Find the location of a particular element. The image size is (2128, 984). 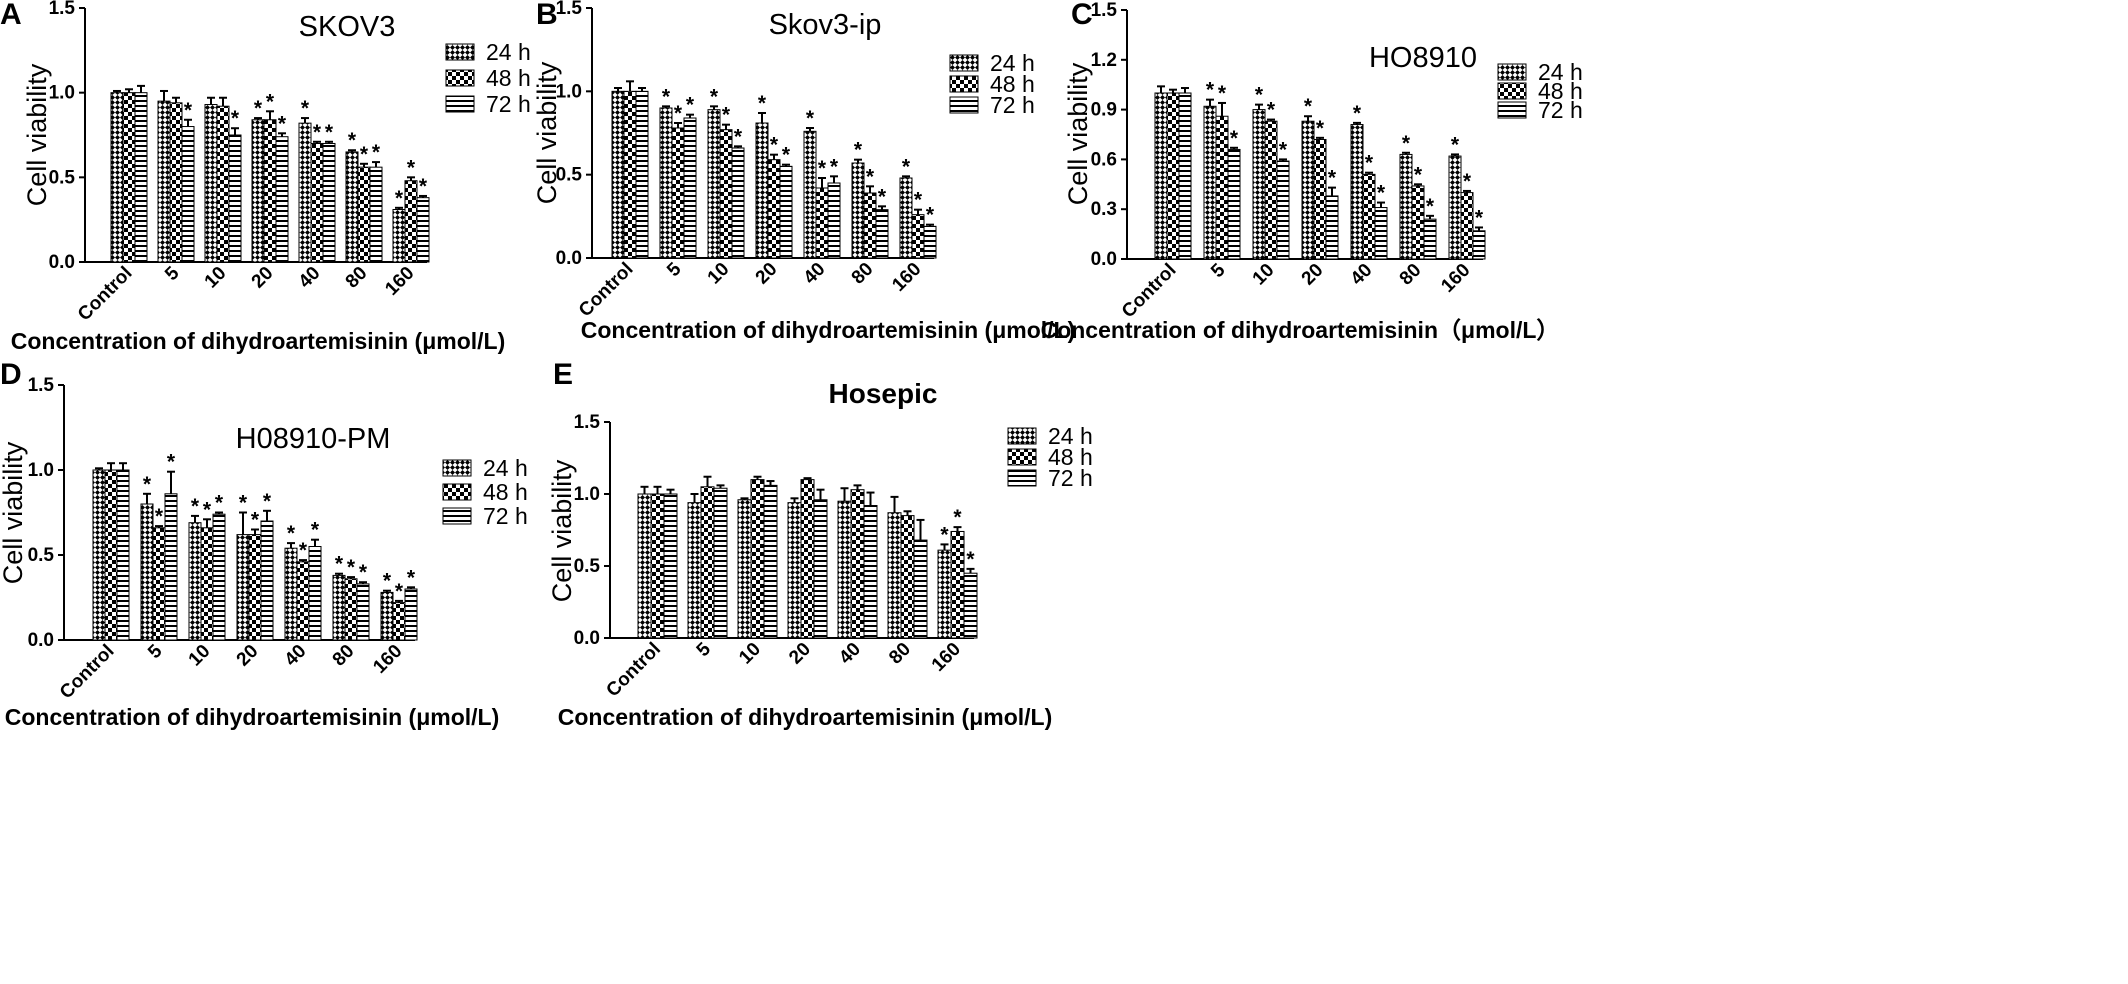

y-tick-label: 0.6 is located at coordinates (1104, 159).